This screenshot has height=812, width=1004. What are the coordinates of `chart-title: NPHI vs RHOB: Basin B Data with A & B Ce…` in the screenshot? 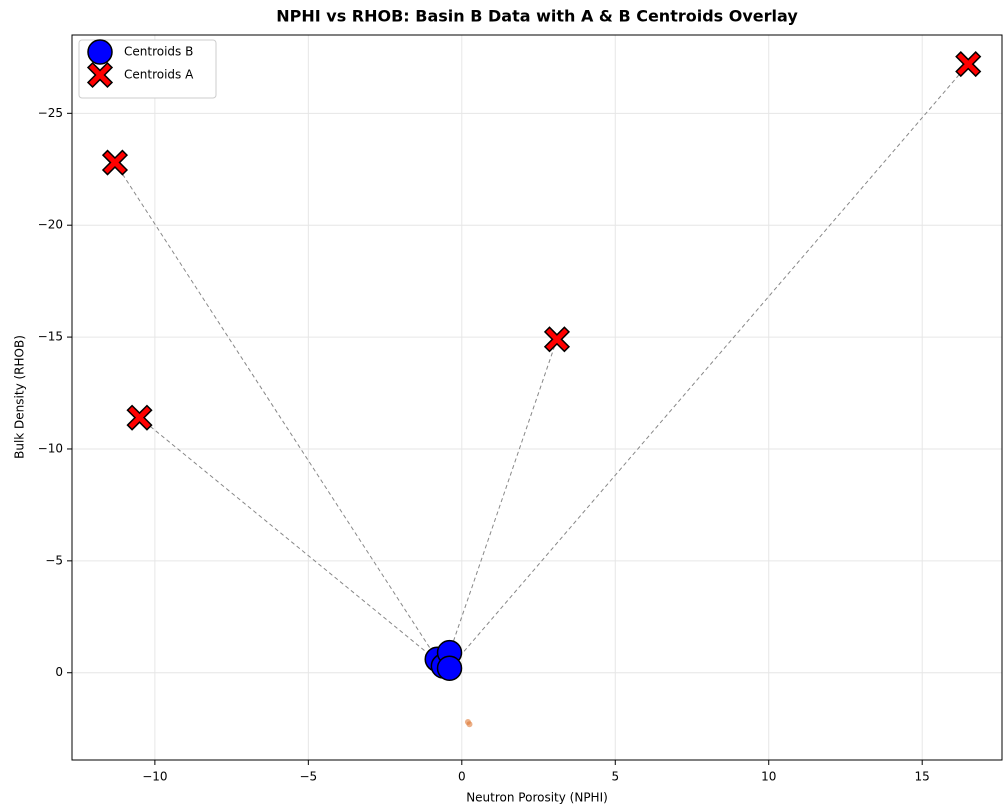 It's located at (537, 16).